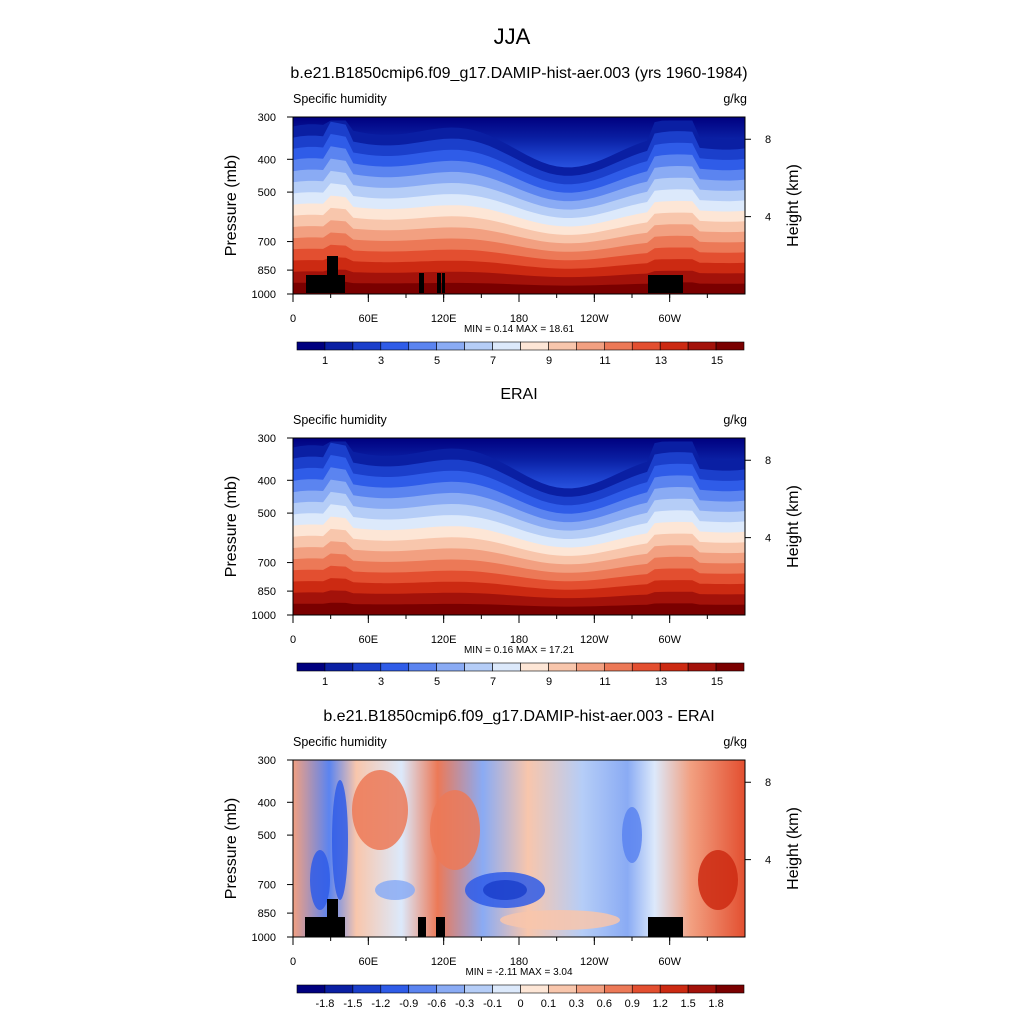  I want to click on colorbar-label: 0.1, so click(548, 1004).